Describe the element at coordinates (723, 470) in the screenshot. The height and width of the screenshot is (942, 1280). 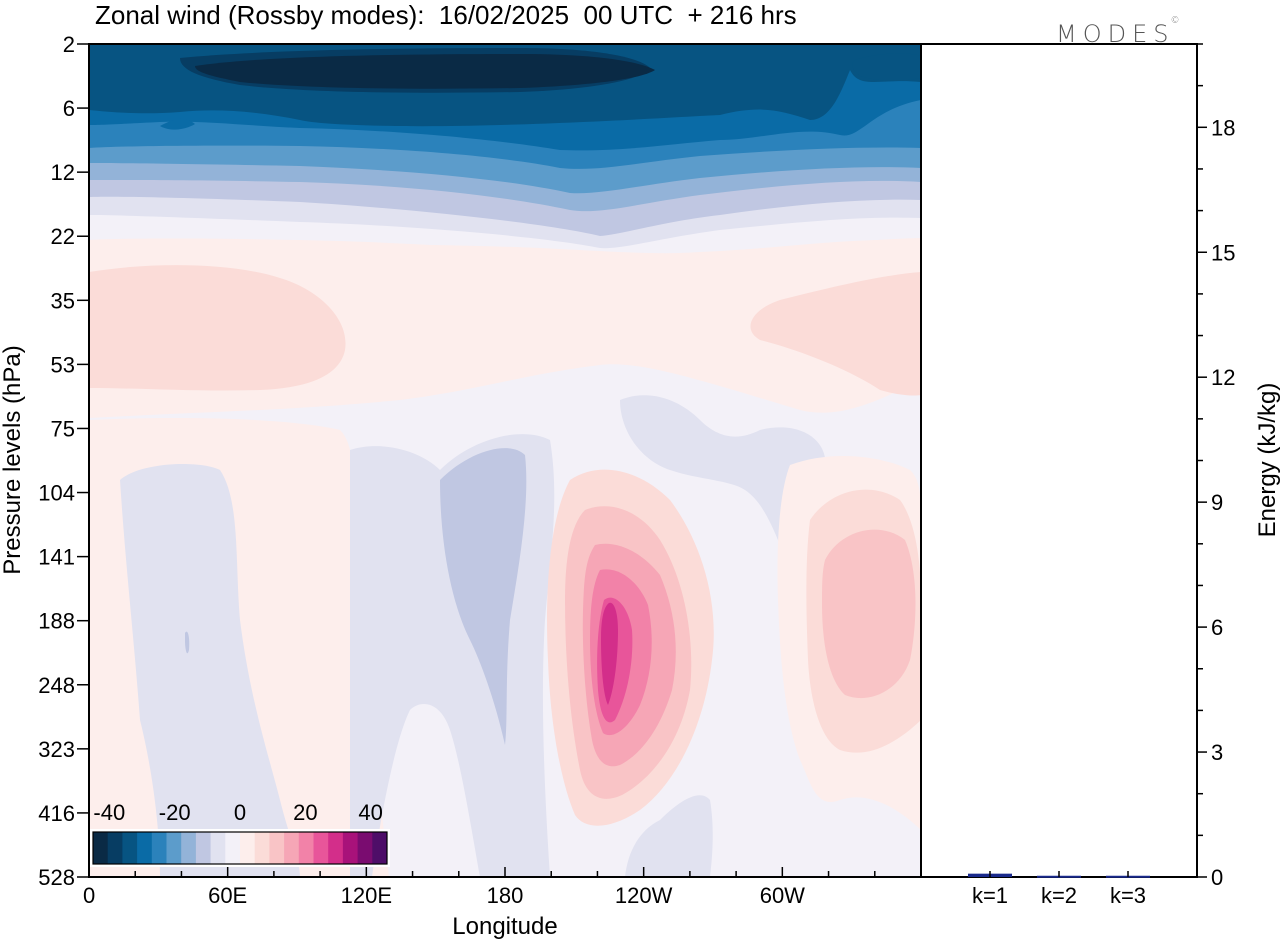
I see `contour-neg2-upper-right` at that location.